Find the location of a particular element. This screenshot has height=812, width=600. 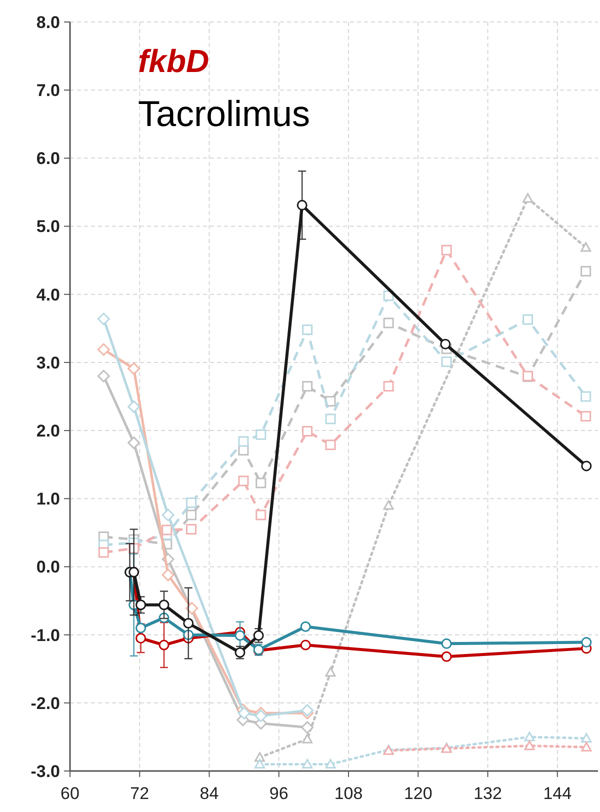

y-tick-label: 7.0 is located at coordinates (48, 90).